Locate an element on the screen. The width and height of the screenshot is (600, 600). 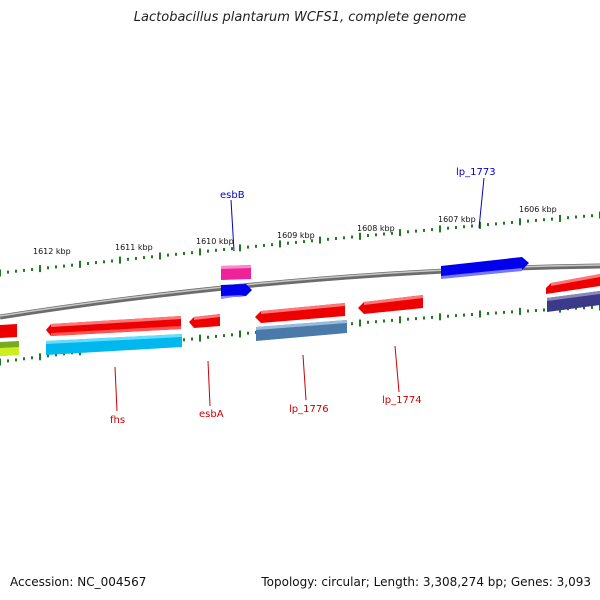
gene-red-left-edge-feature is located at coordinates (8, 331).